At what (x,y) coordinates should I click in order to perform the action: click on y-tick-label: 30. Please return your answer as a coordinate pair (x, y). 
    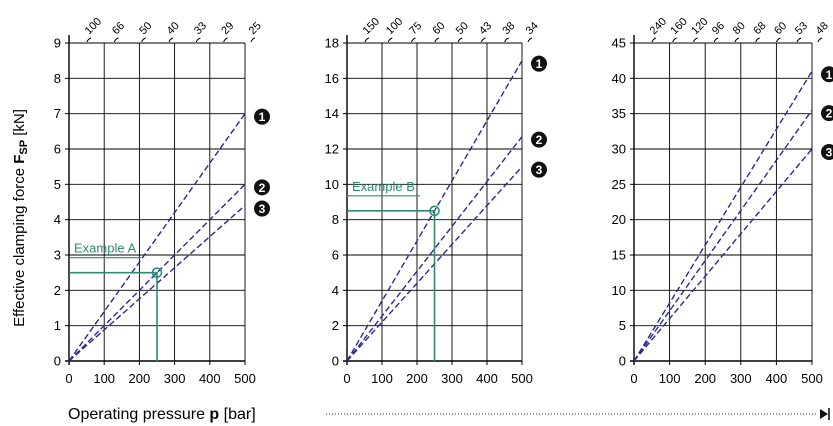
    Looking at the image, I should click on (619, 149).